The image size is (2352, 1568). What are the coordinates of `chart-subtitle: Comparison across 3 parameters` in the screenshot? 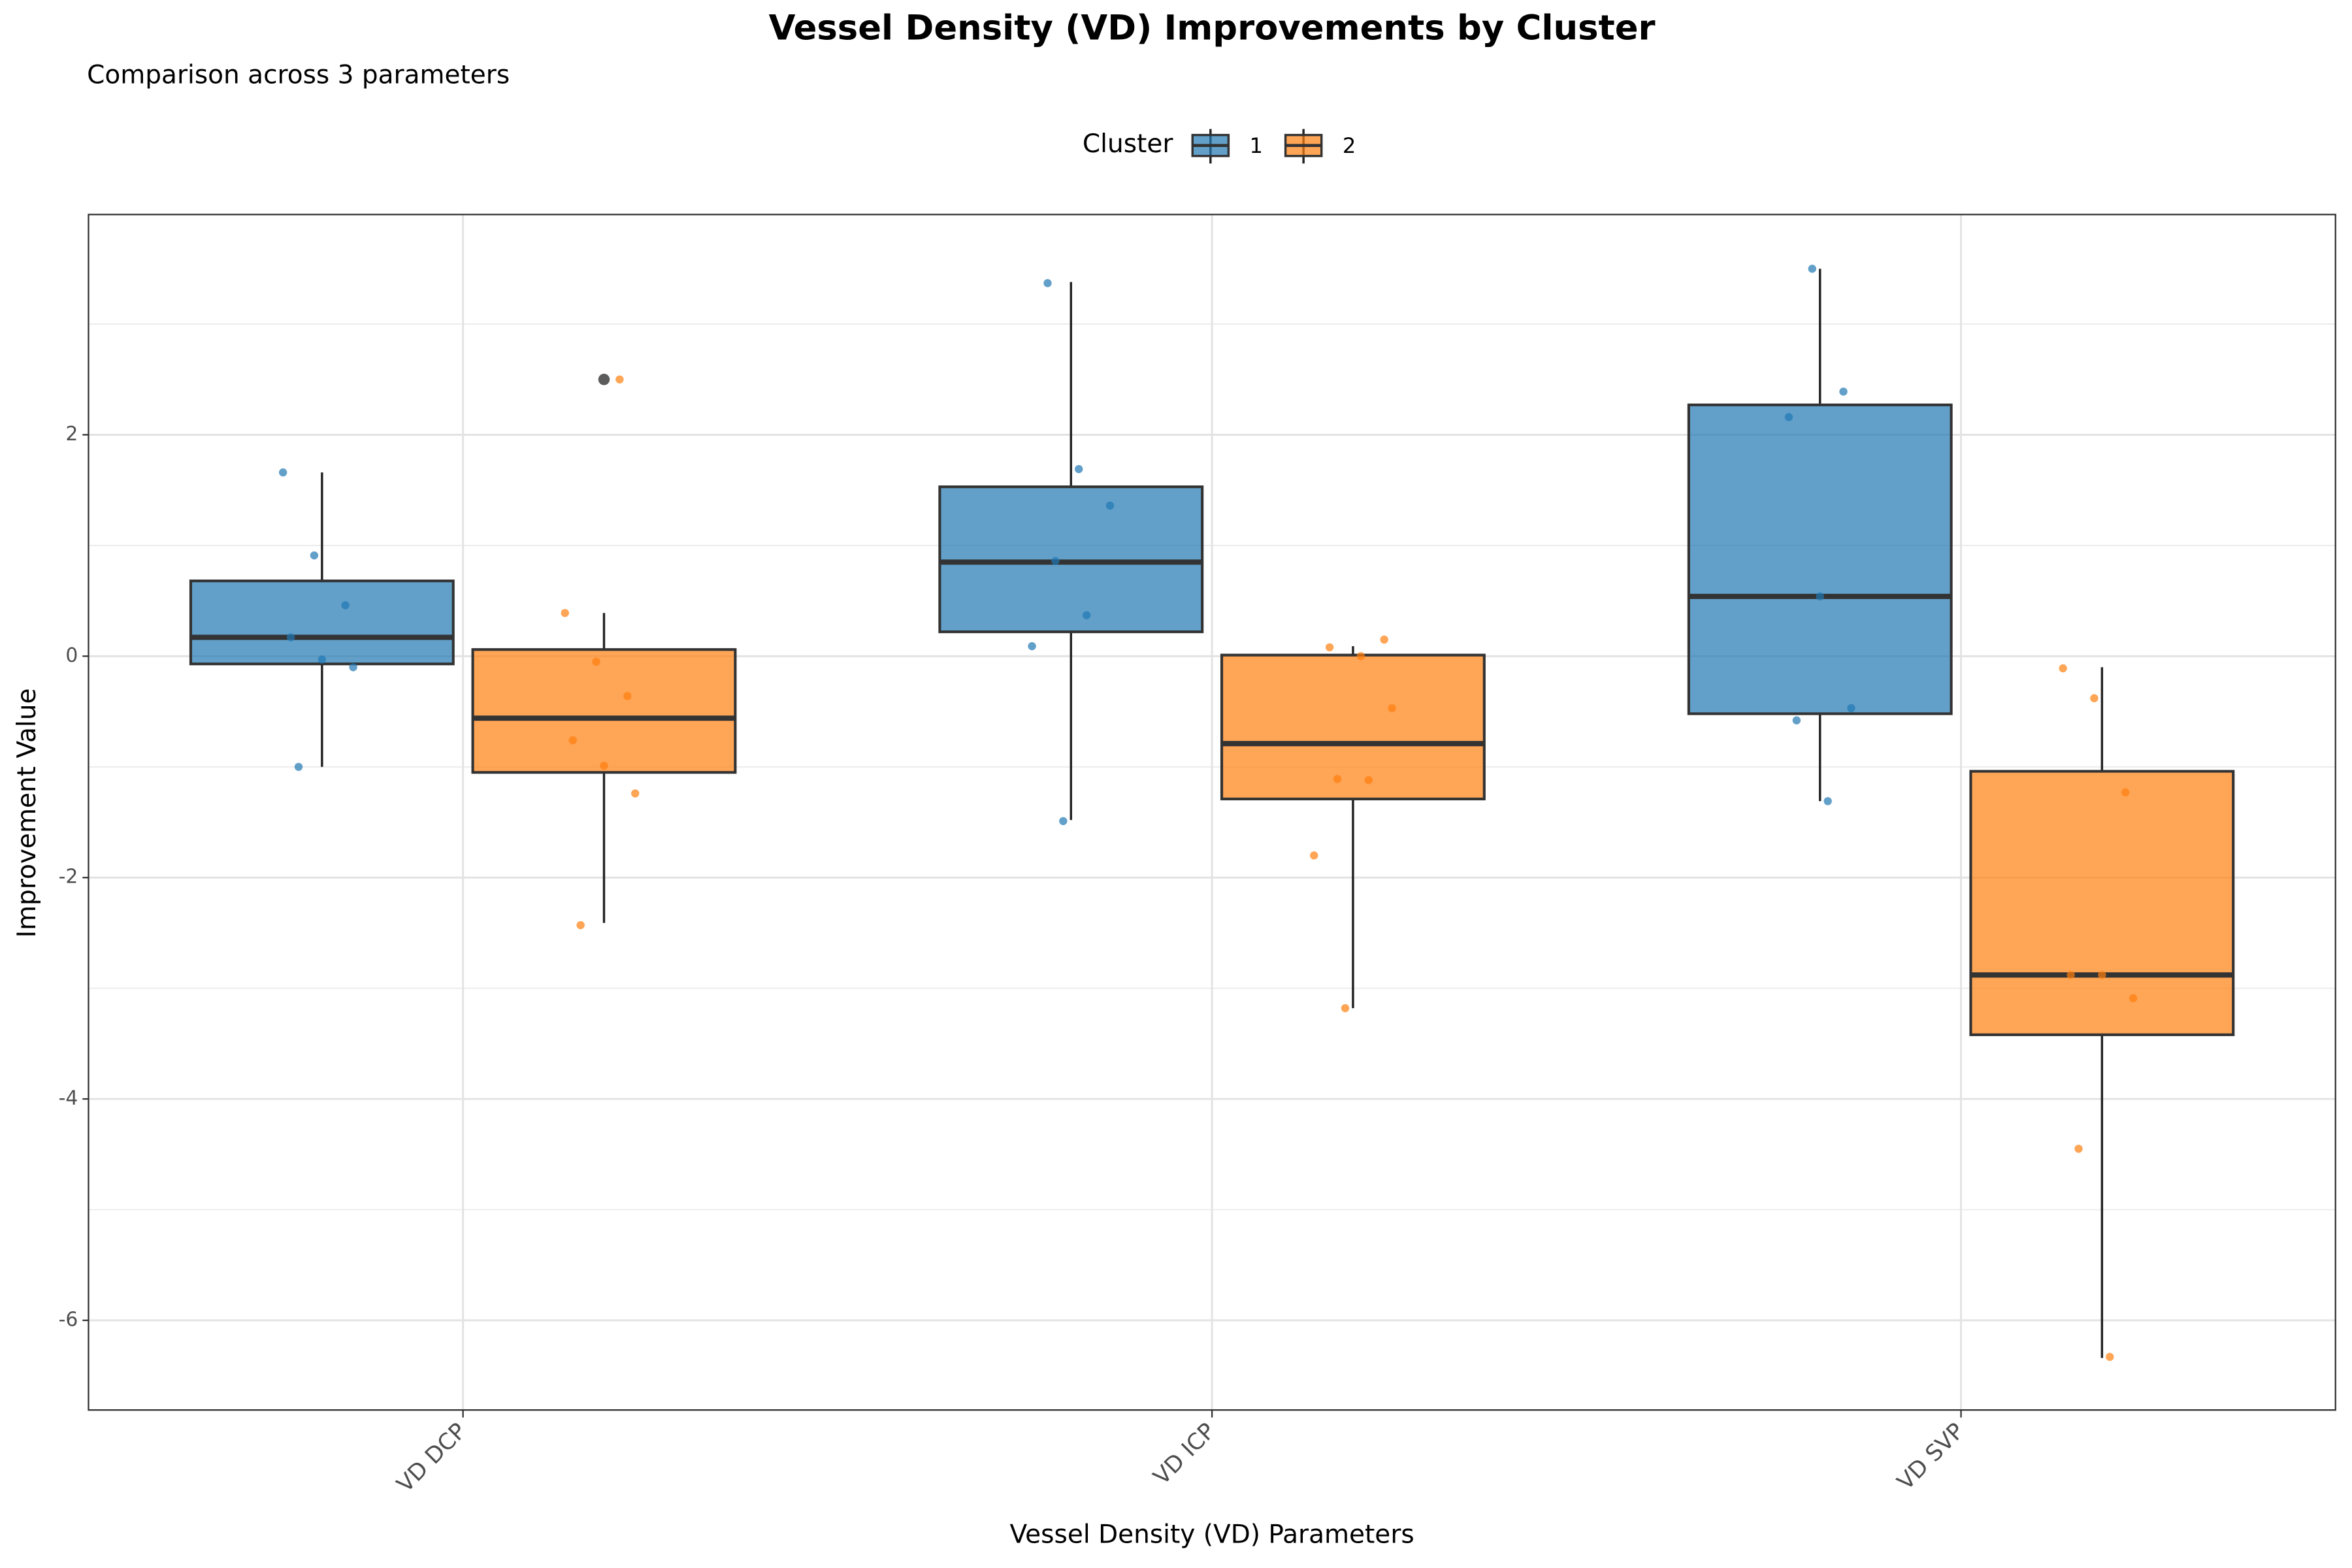 It's located at (298, 75).